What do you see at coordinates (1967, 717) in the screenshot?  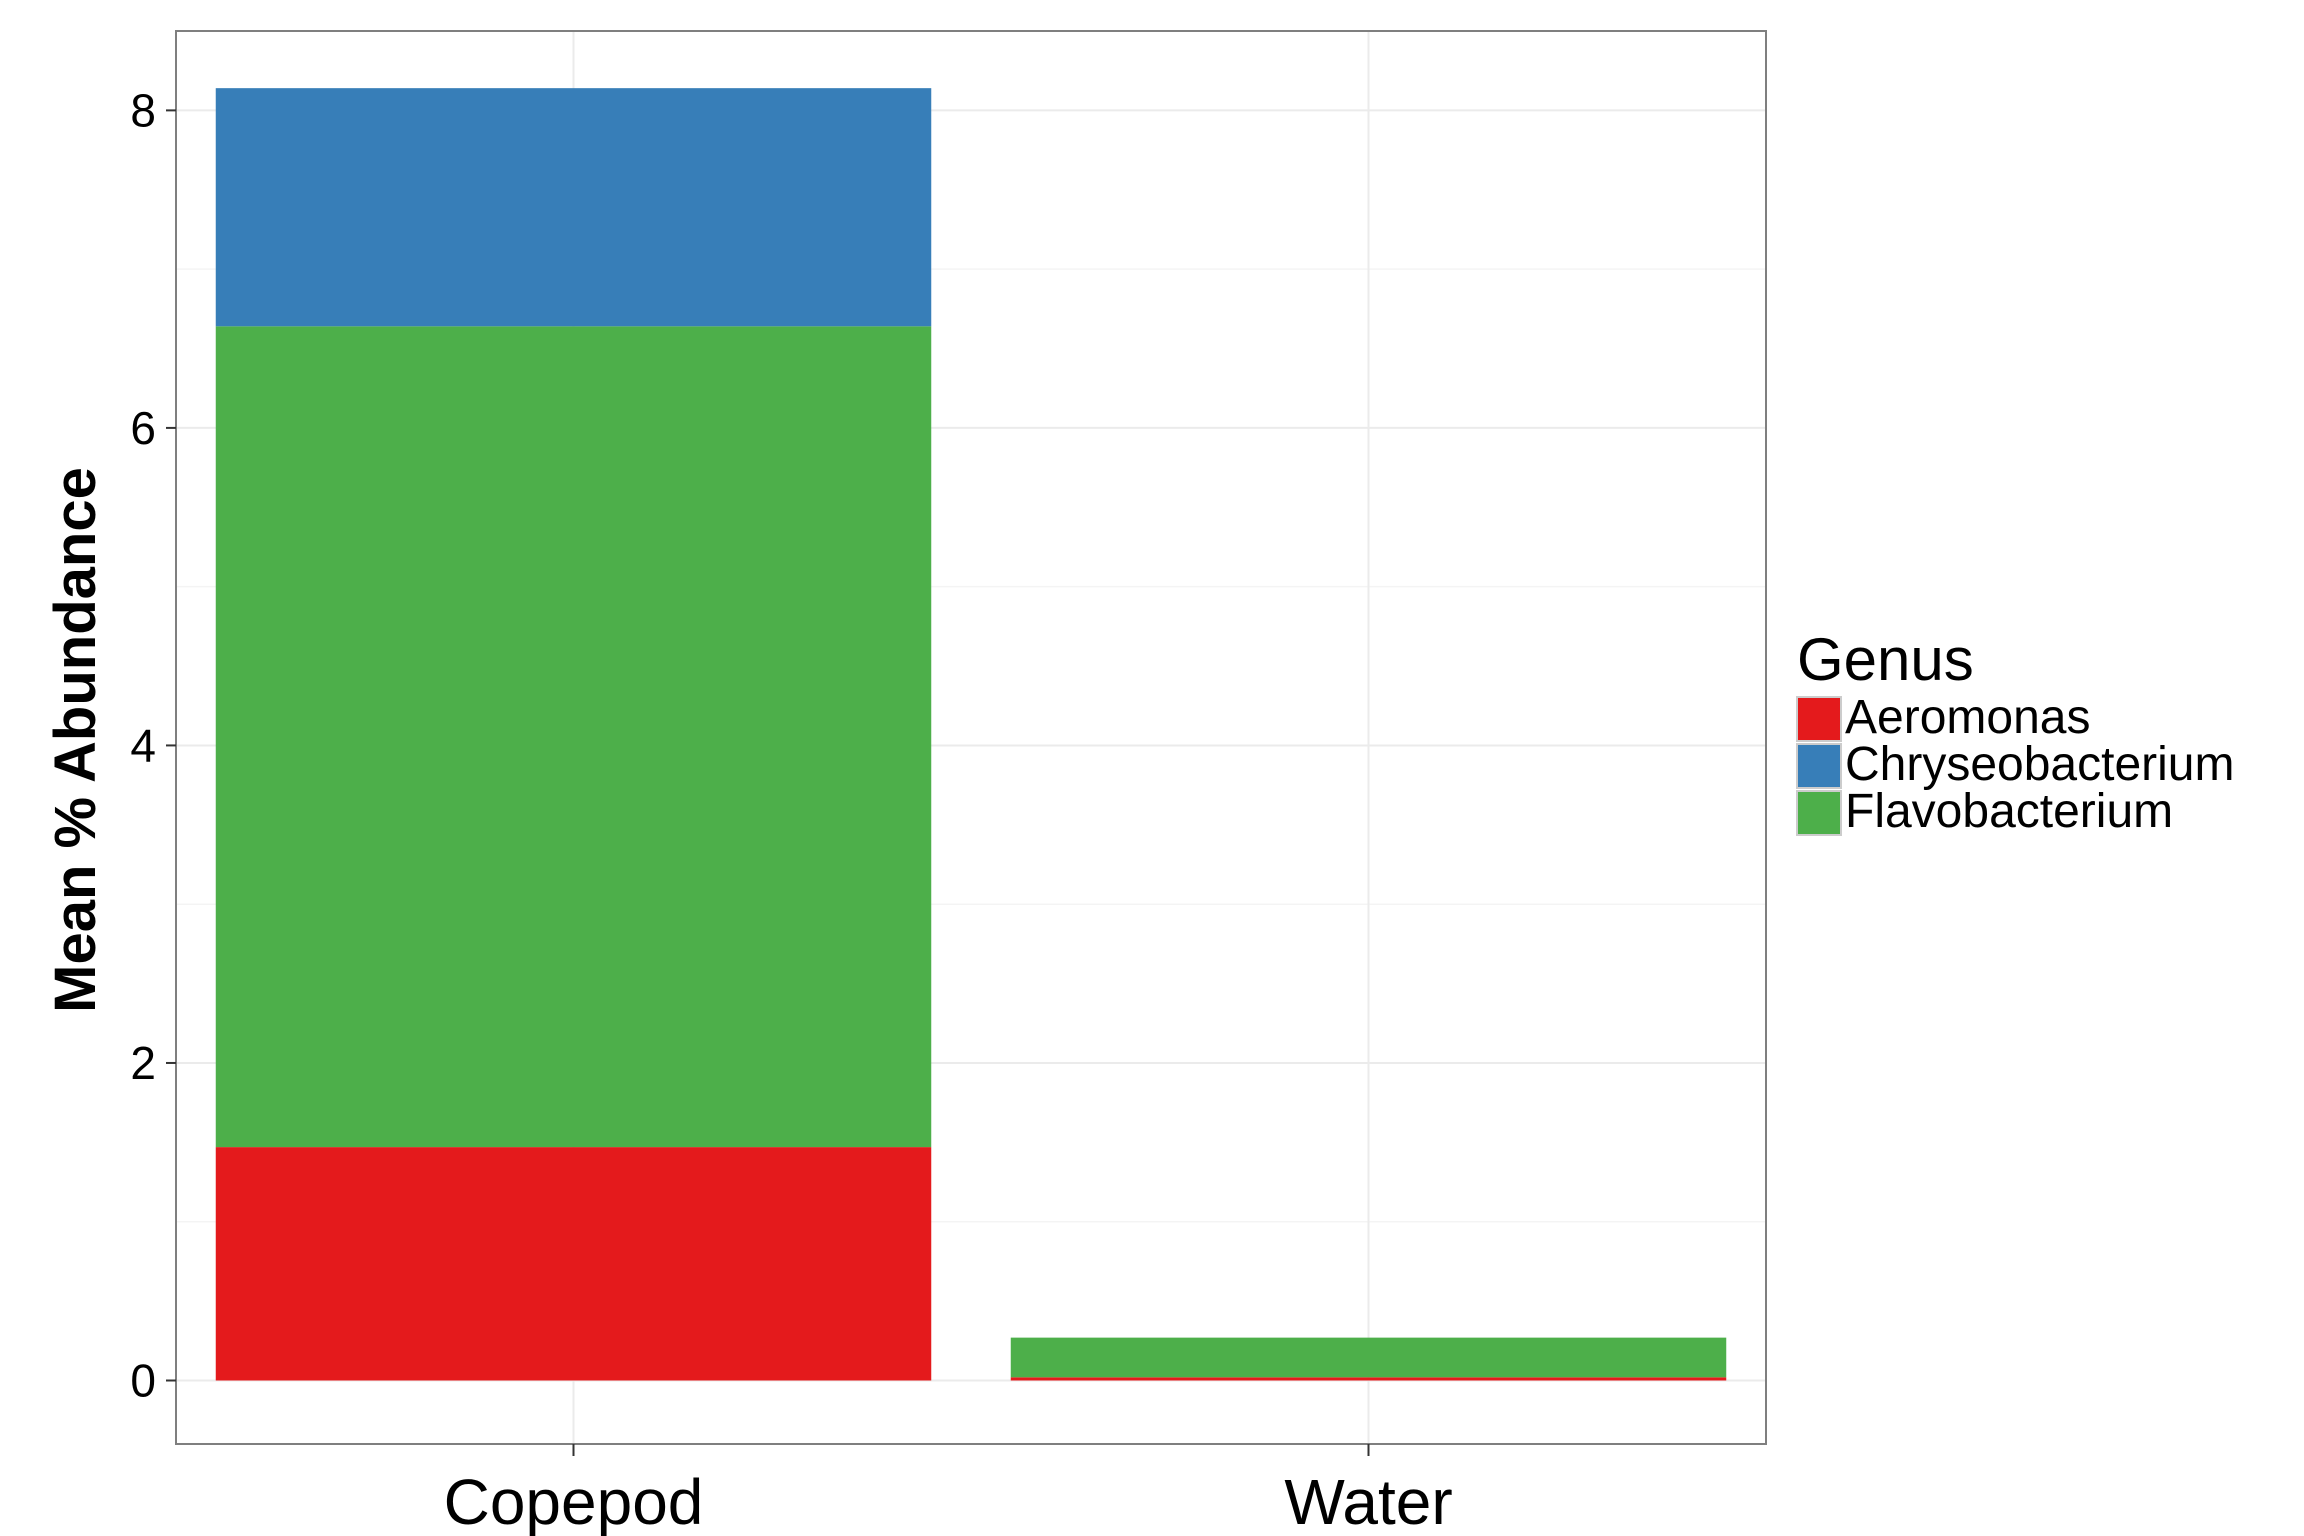 I see `legend-label-aeromonas: Aeromonas` at bounding box center [1967, 717].